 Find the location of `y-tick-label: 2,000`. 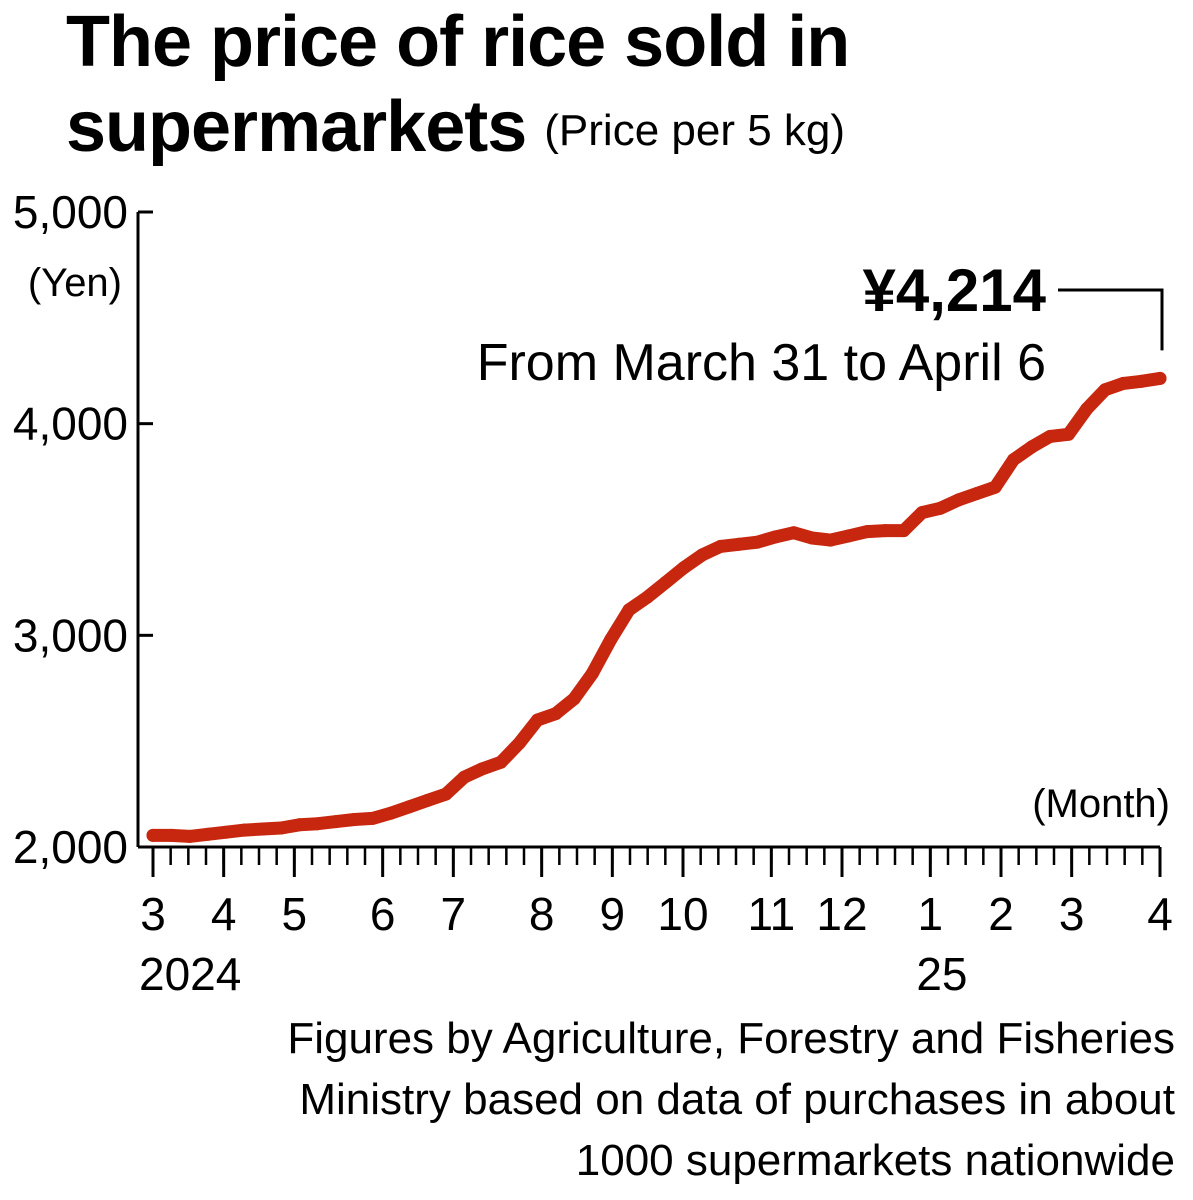

y-tick-label: 2,000 is located at coordinates (70, 847).